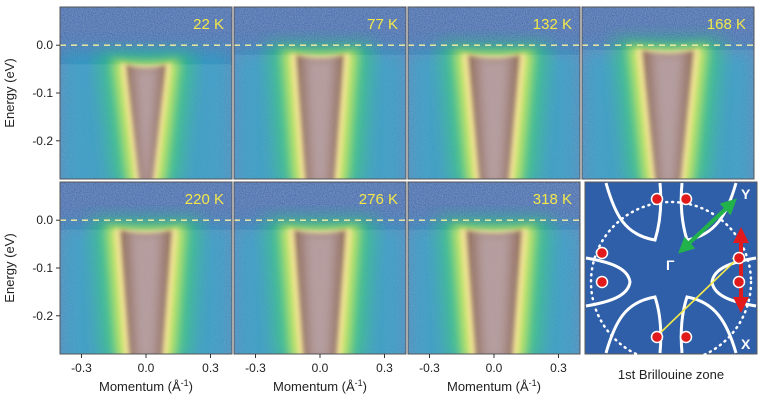 The image size is (763, 406). Describe the element at coordinates (708, 324) in the screenshot. I see `contour-bottom-right` at that location.